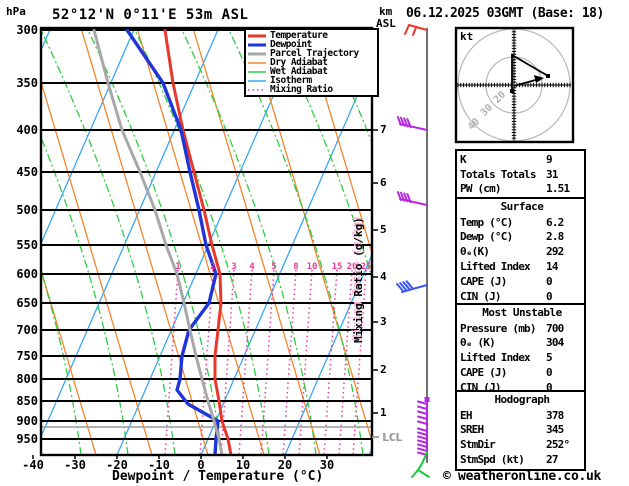 The width and height of the screenshot is (629, 486). What do you see at coordinates (299, 35) in the screenshot?
I see `legend-label: Temperature` at bounding box center [299, 35].